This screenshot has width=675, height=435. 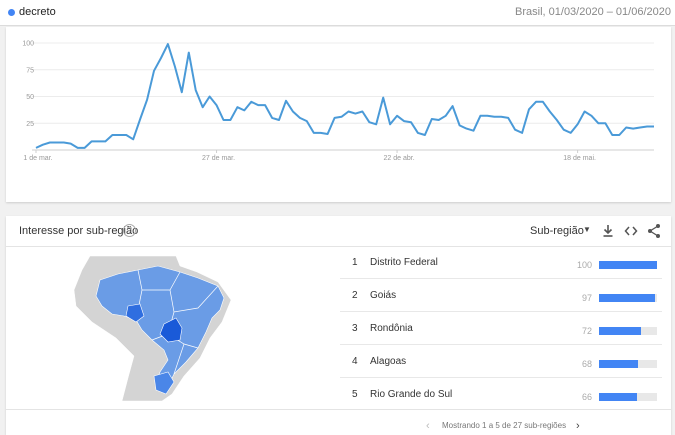 I want to click on list-item: 2 Goiás 97, so click(x=501, y=296).